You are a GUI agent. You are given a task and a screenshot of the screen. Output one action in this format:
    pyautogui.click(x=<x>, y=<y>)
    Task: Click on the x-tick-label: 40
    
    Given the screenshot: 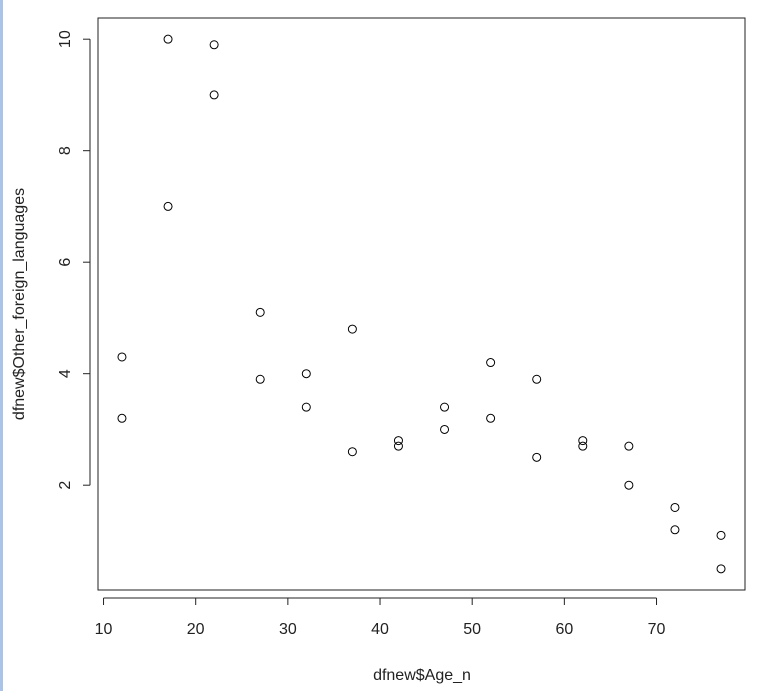 What is the action you would take?
    pyautogui.click(x=380, y=629)
    